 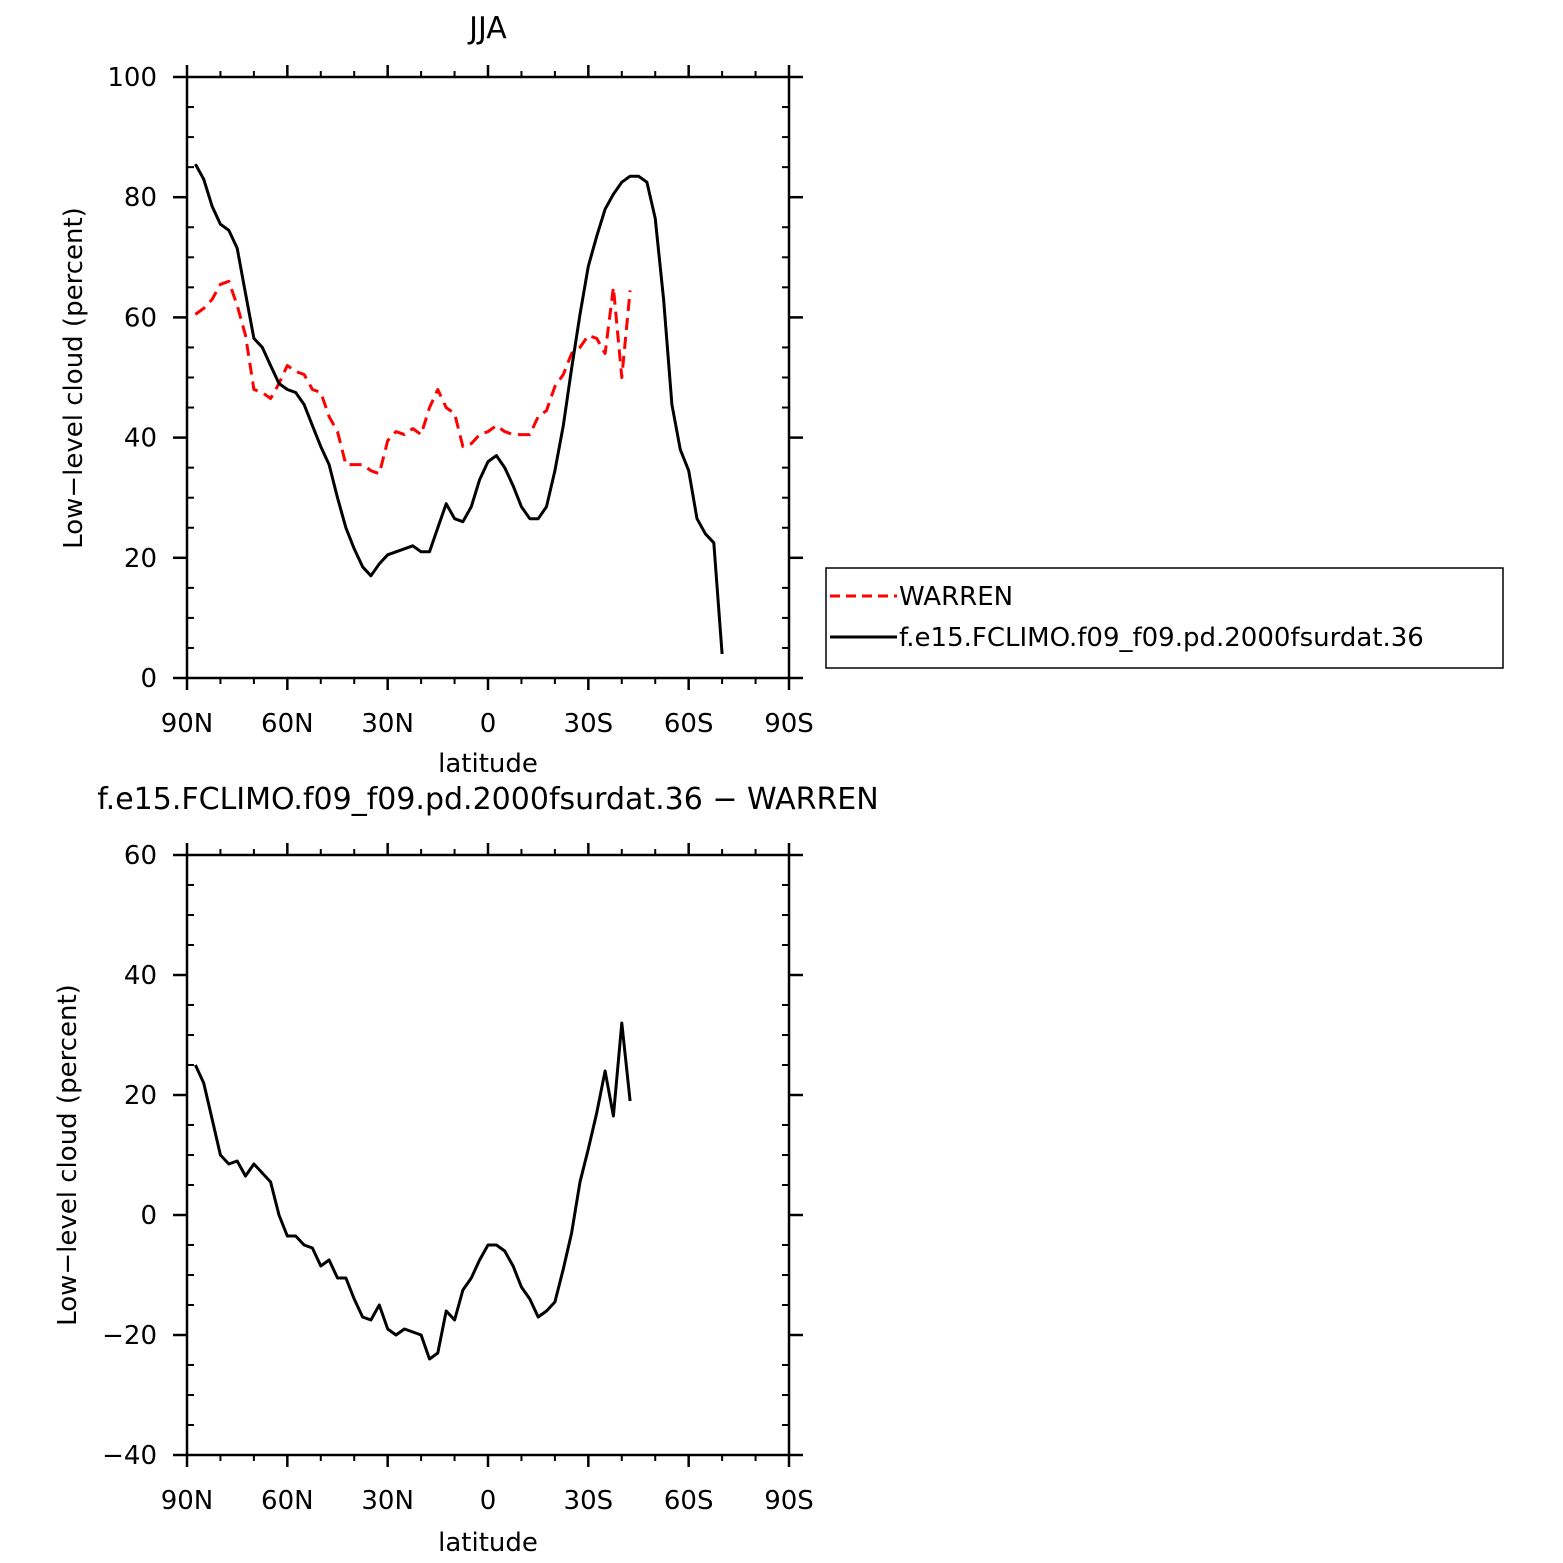 What do you see at coordinates (132, 378) in the screenshot?
I see `top-y-tick-labels: 0 20 40 60 80 100` at bounding box center [132, 378].